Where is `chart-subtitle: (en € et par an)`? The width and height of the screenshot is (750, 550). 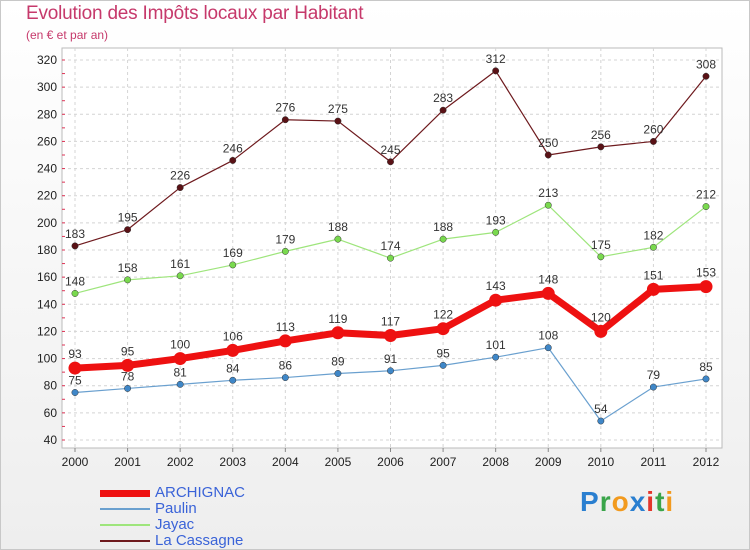
chart-subtitle: (en € et par an) is located at coordinates (67, 35).